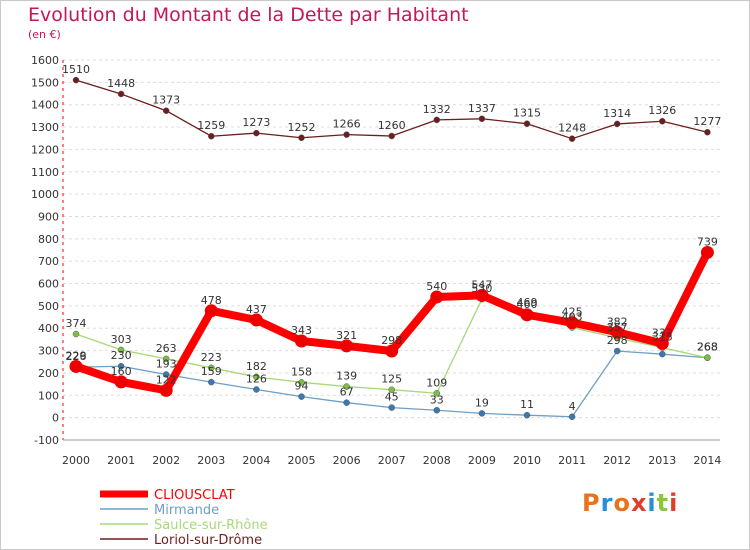  What do you see at coordinates (481, 284) in the screenshot?
I see `data-label: 547` at bounding box center [481, 284].